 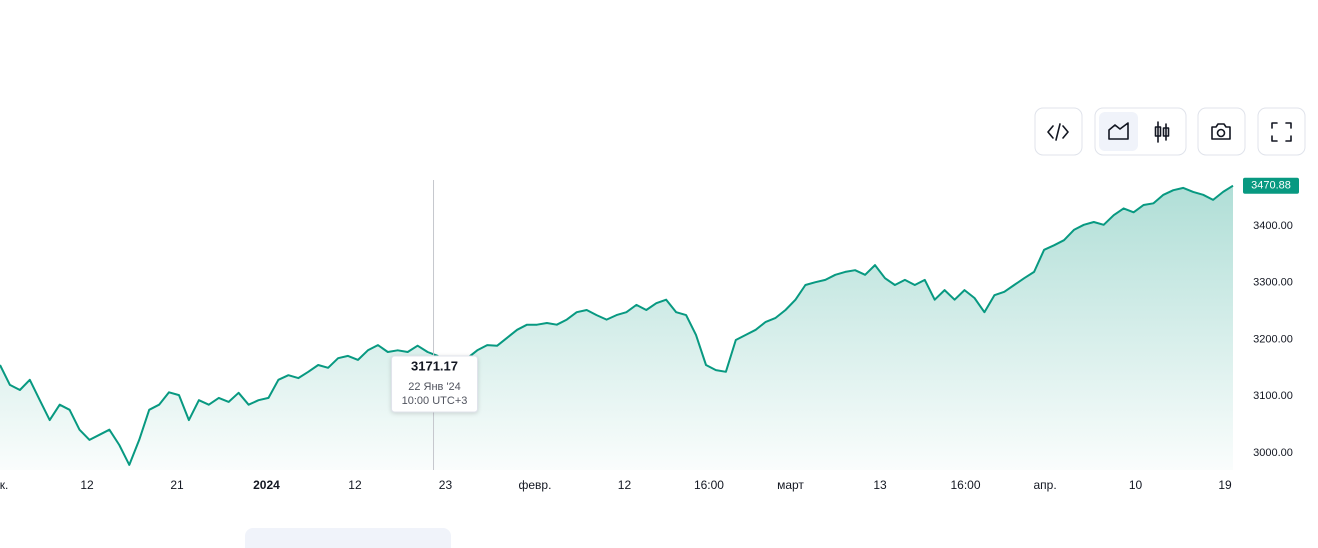 I want to click on y-tick-label: 3200.00, so click(x=1273, y=339).